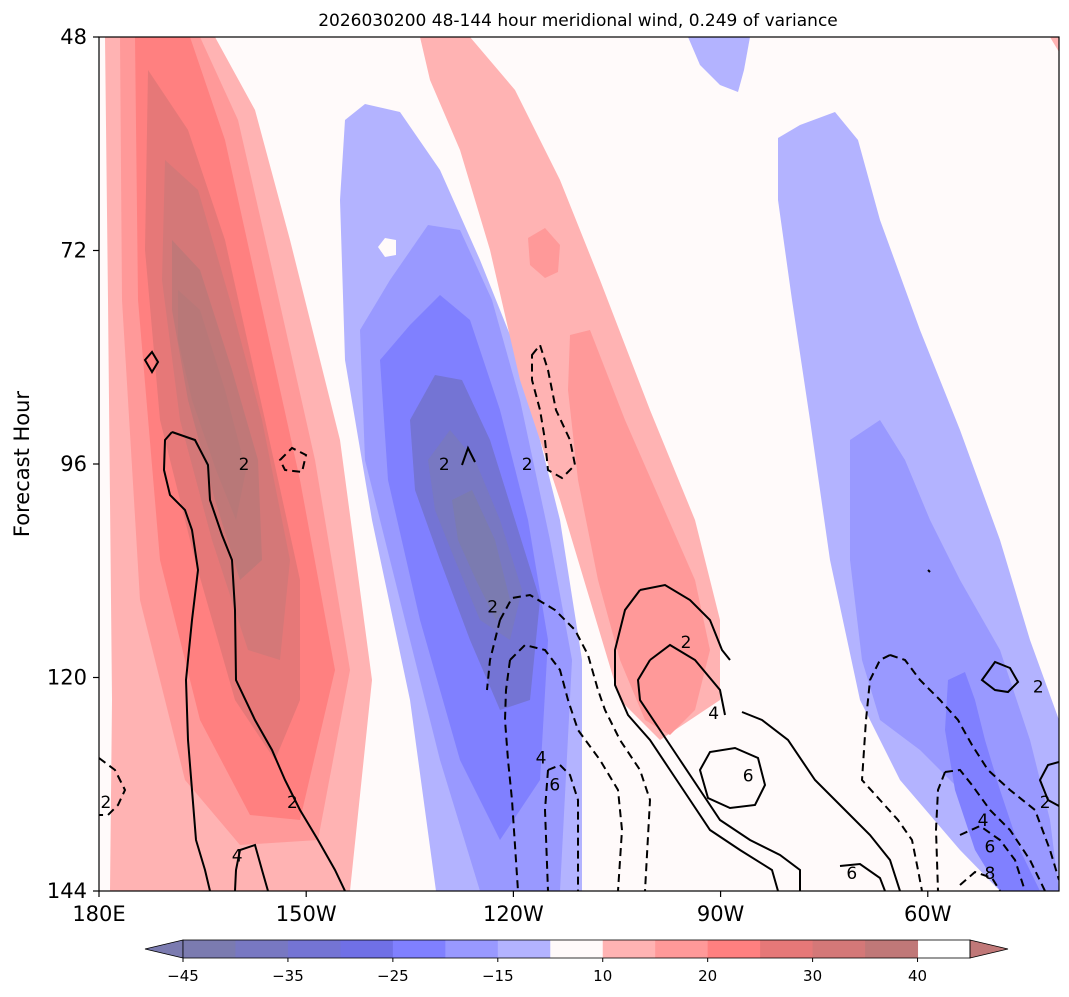 The image size is (1069, 997). Describe the element at coordinates (258, 661) in the screenshot. I see `contour-line-solid-west` at that location.